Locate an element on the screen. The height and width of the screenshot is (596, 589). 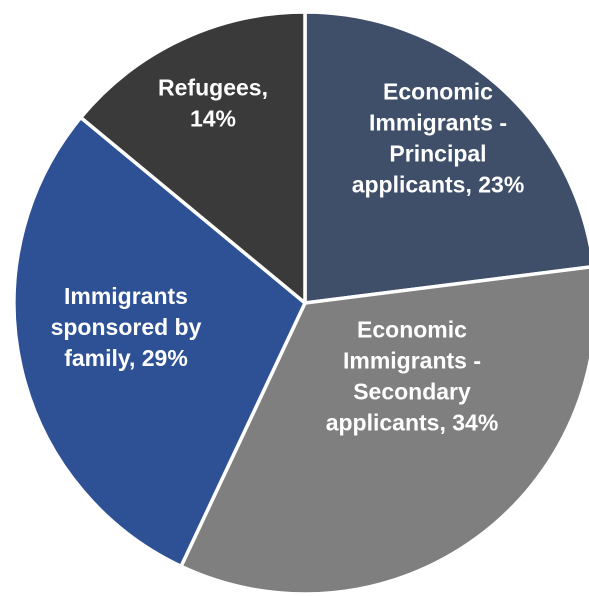
slice-data-label-line: Refugees, is located at coordinates (213, 88).